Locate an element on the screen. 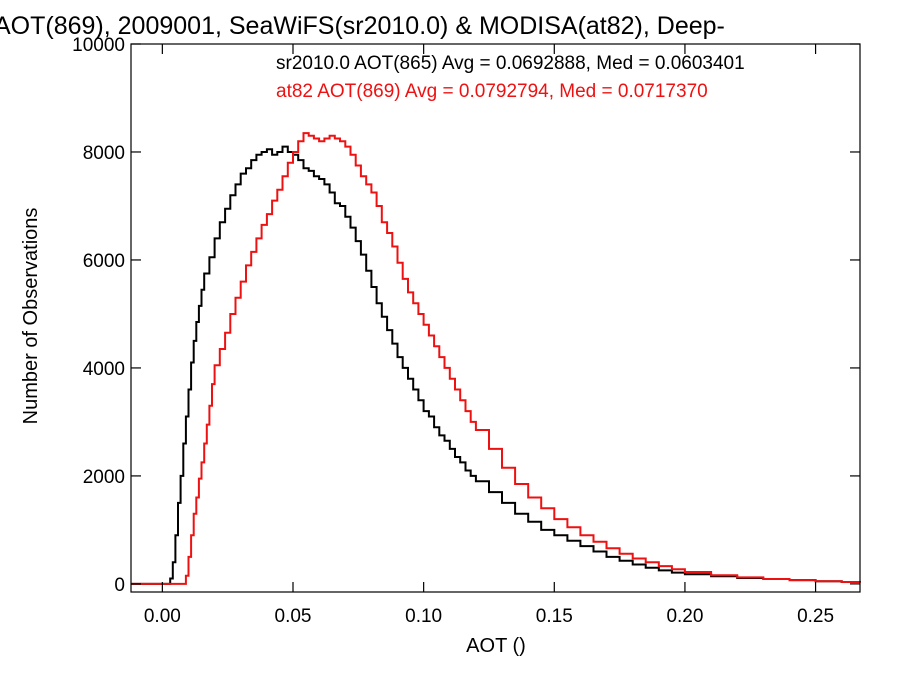 This screenshot has width=900, height=675. x-tick-label-3: 0.15 is located at coordinates (554, 616).